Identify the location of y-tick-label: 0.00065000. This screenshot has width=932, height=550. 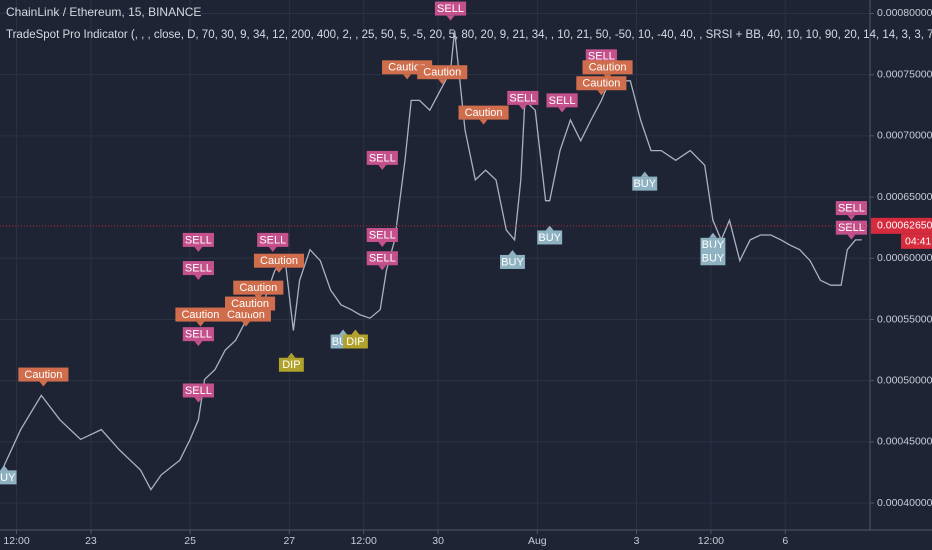
(904, 197).